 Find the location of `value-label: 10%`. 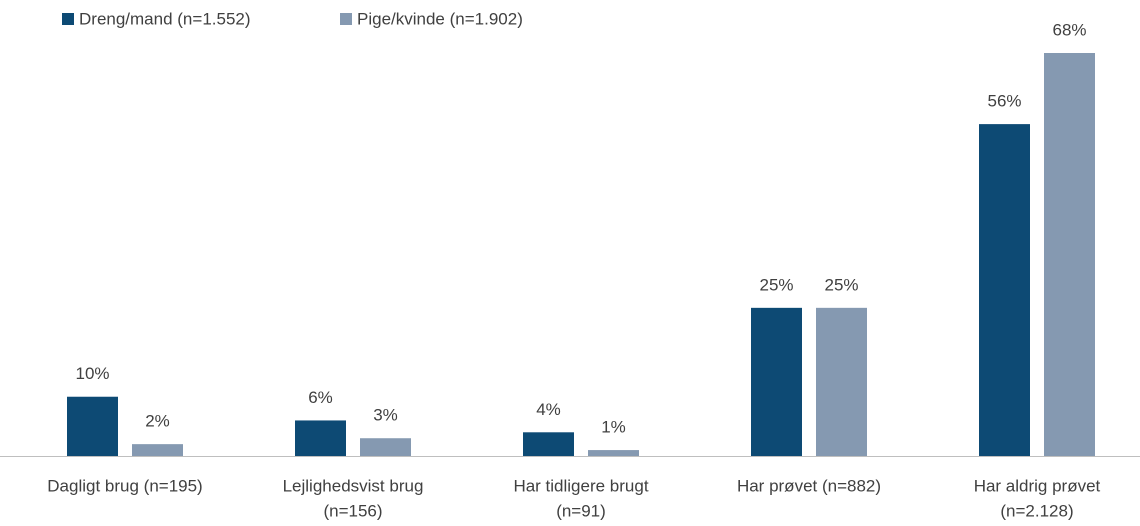

value-label: 10% is located at coordinates (92, 373).